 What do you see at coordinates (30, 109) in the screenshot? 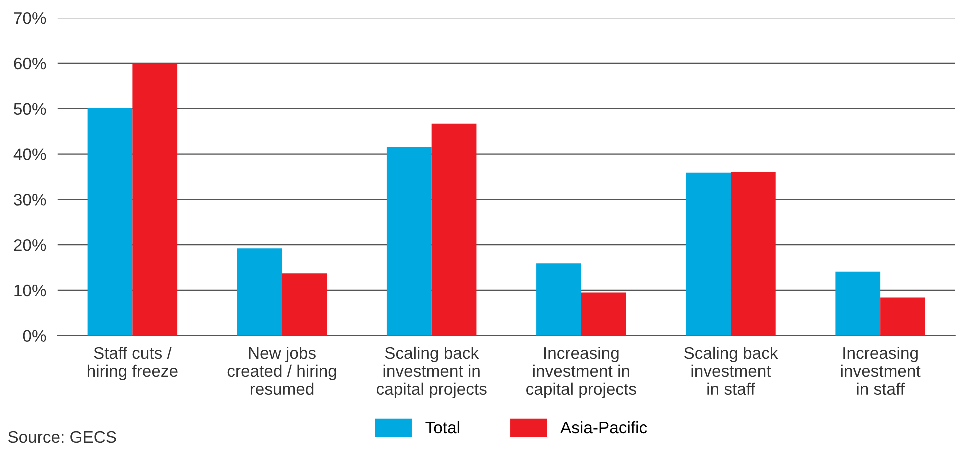
I see `y-tick-label: 50%` at bounding box center [30, 109].